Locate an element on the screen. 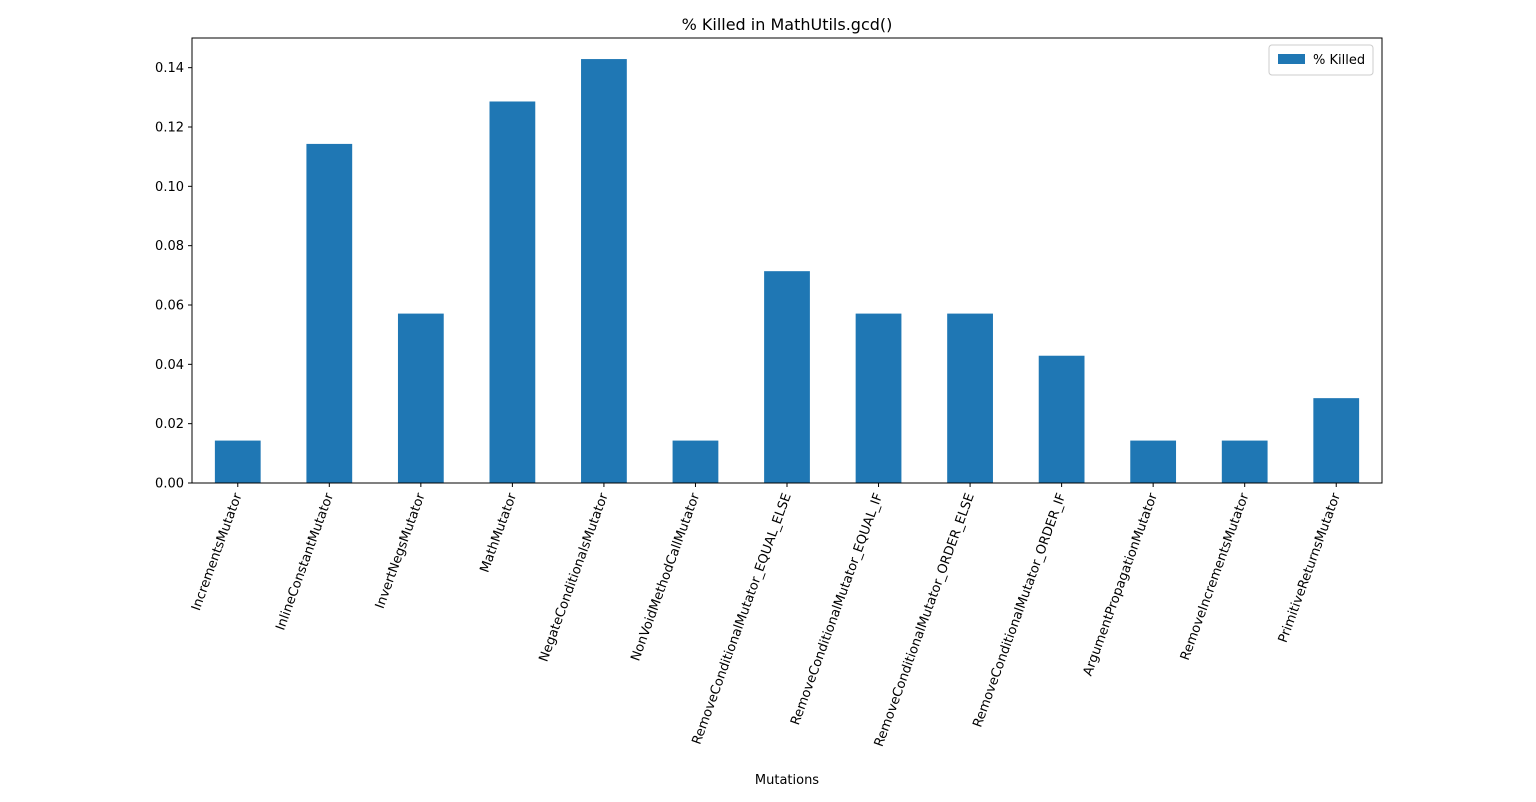 This screenshot has width=1536, height=802. legend-box is located at coordinates (1321, 60).